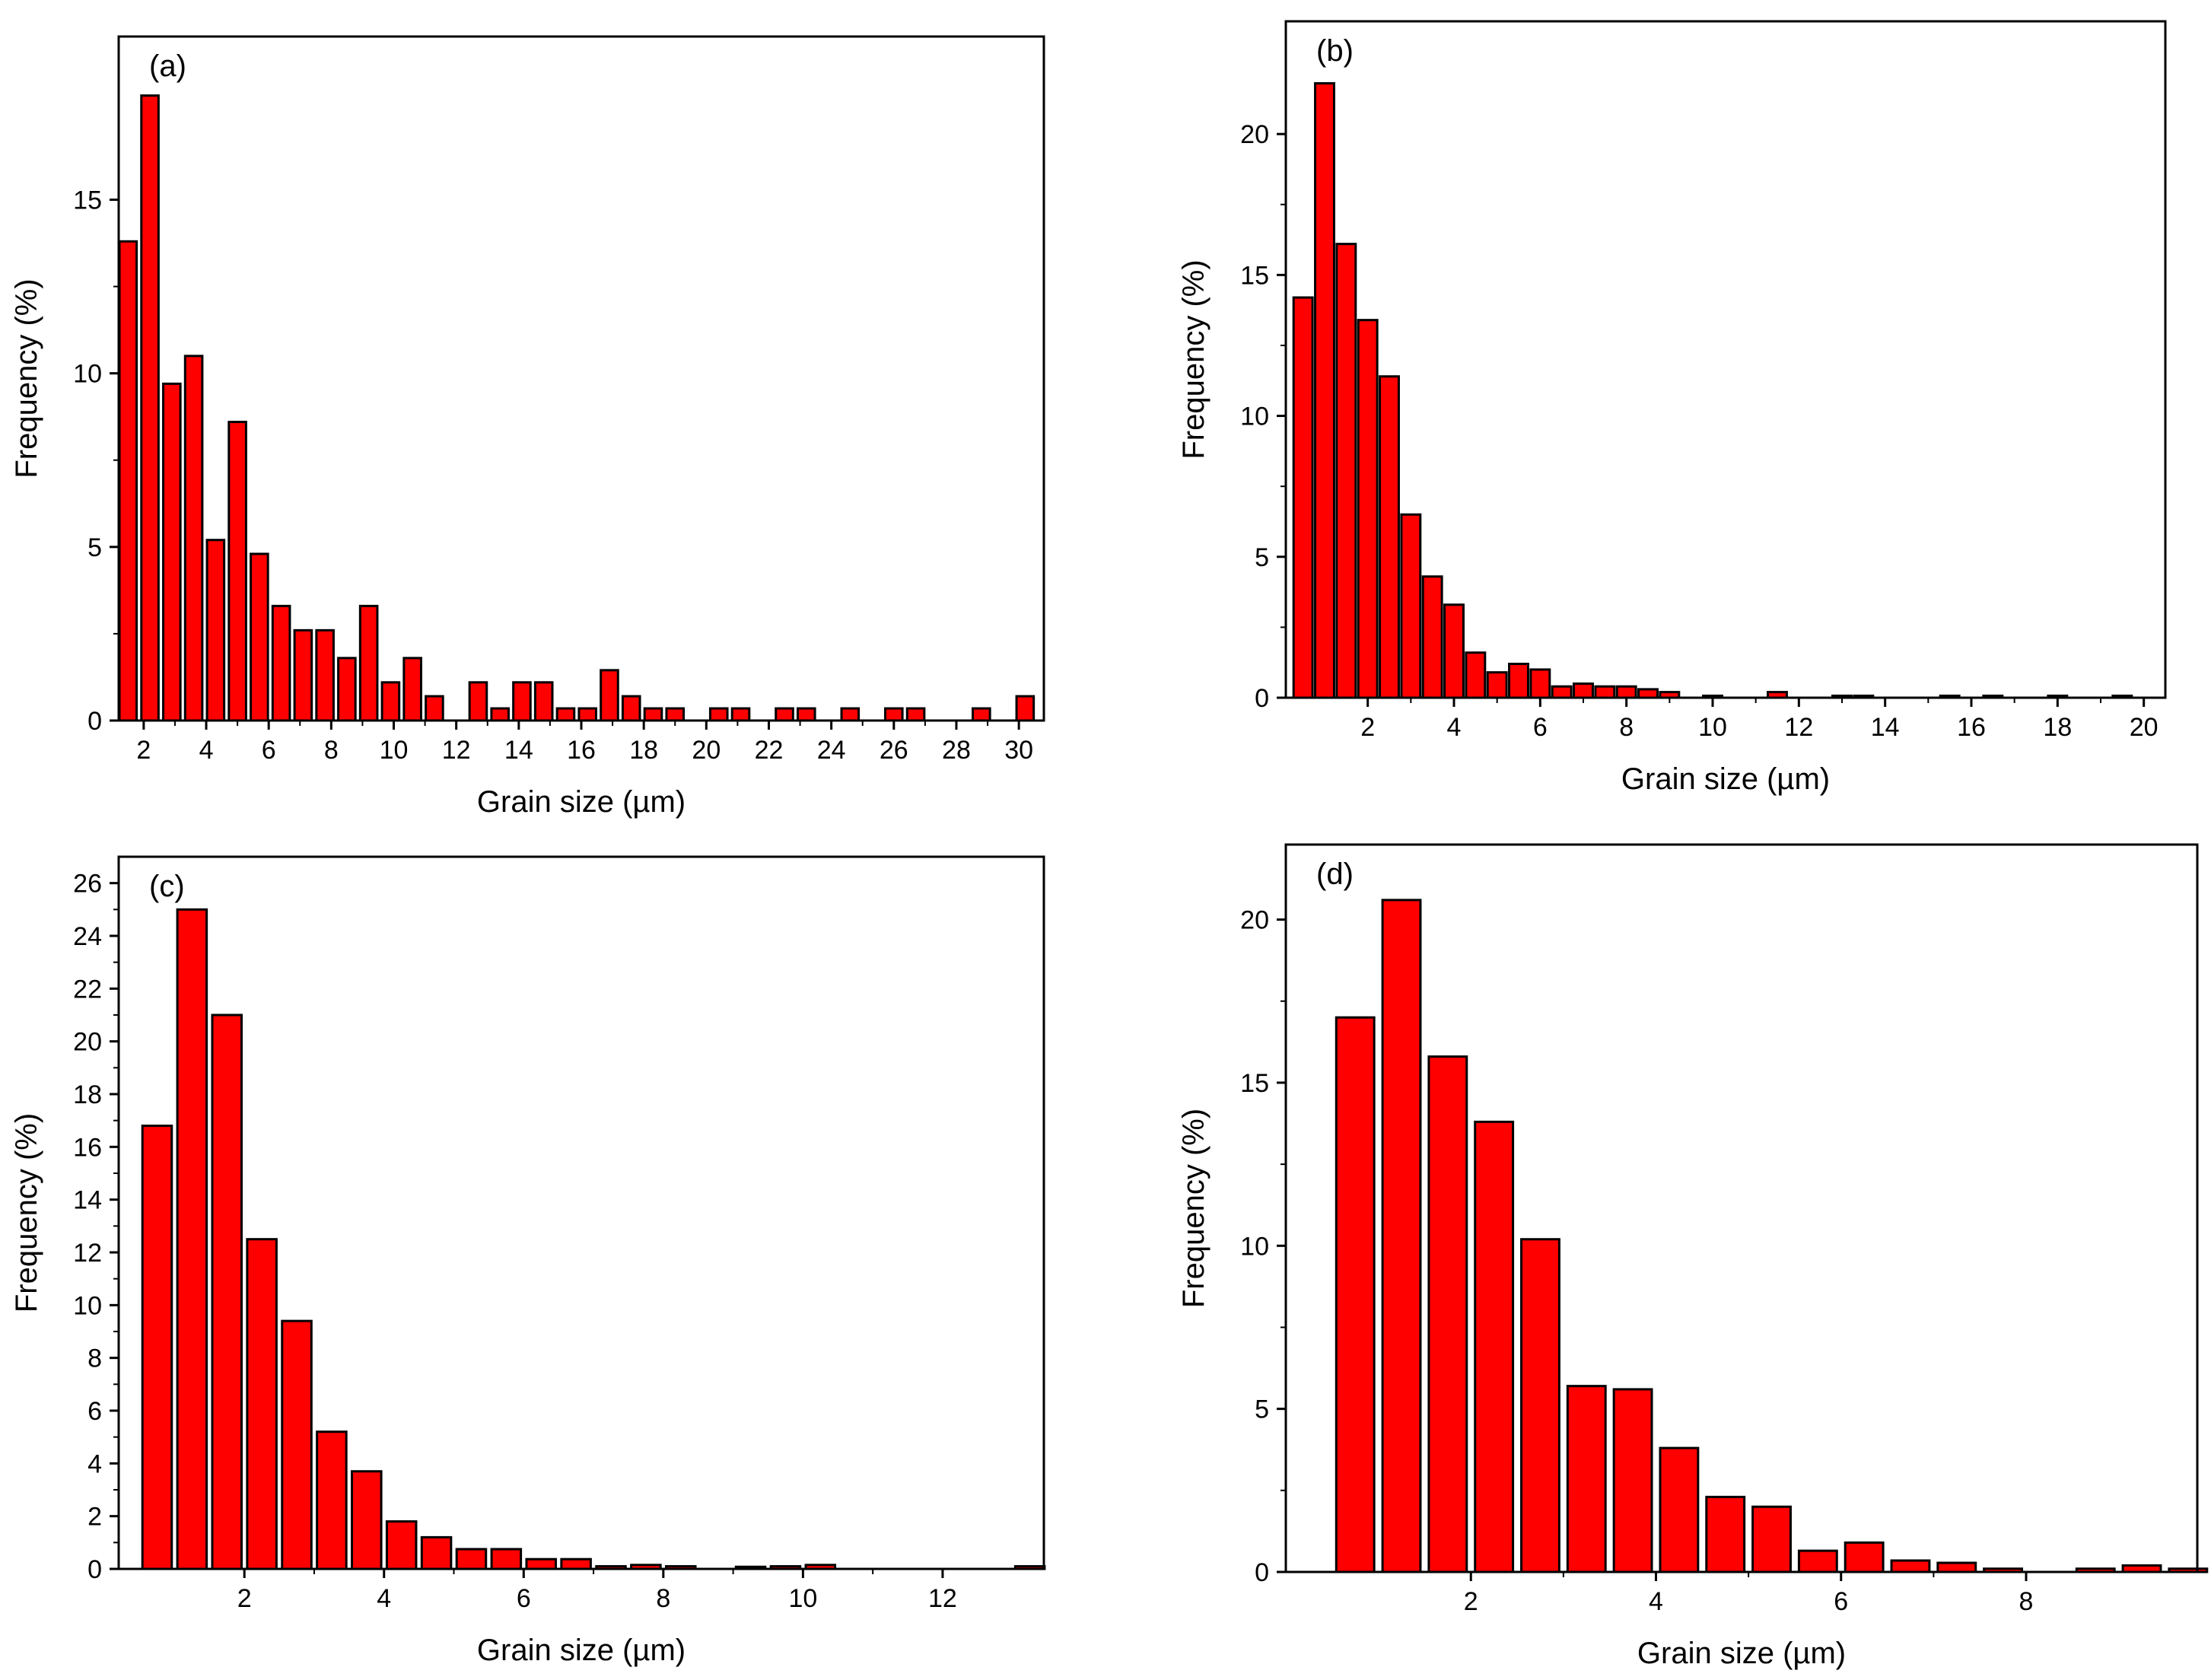 The image size is (2211, 1680). What do you see at coordinates (1971, 727) in the screenshot?
I see `x-tick-label: 16` at bounding box center [1971, 727].